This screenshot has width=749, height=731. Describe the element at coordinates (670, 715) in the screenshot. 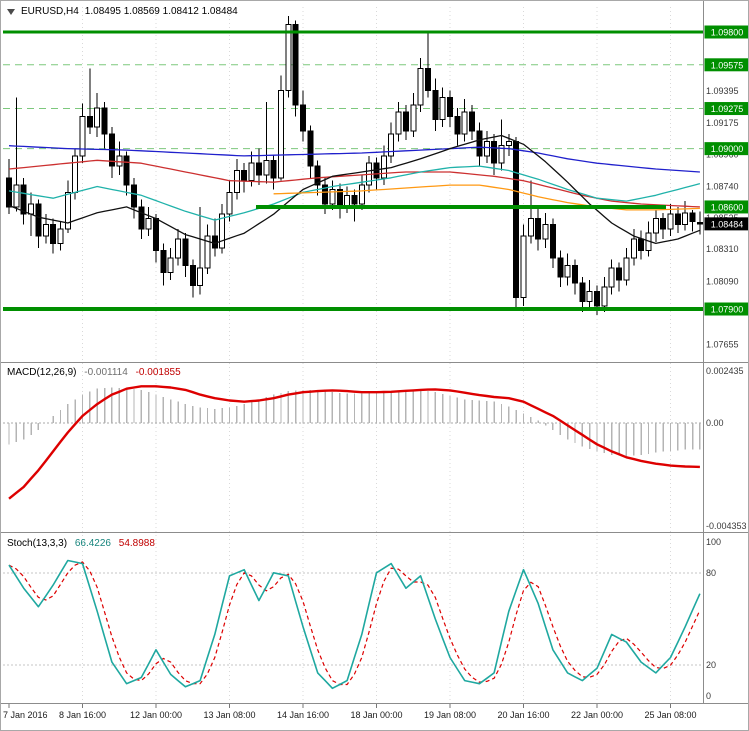

I see `time-axis-label: 25 Jan 08:00` at that location.